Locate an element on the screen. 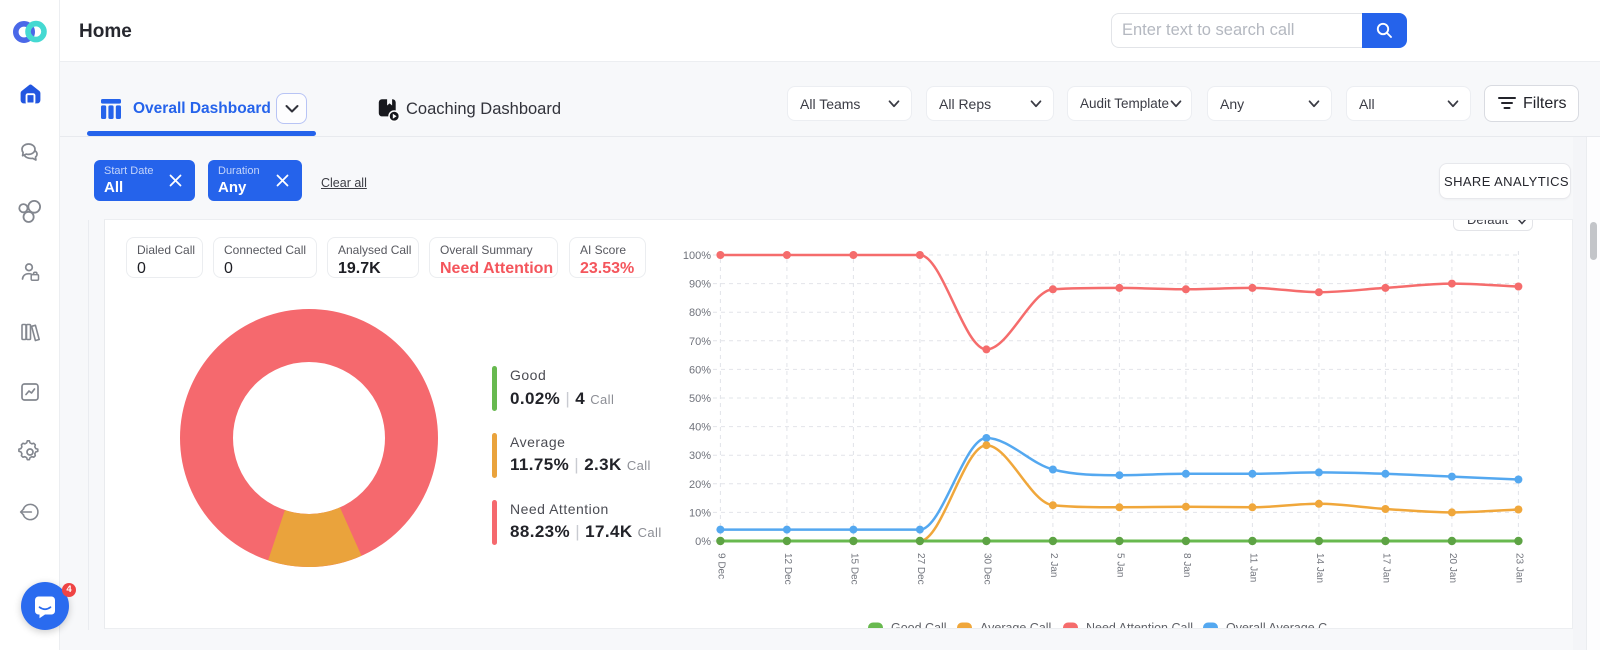 This screenshot has width=1600, height=650. svg-text: 50% is located at coordinates (700, 399).